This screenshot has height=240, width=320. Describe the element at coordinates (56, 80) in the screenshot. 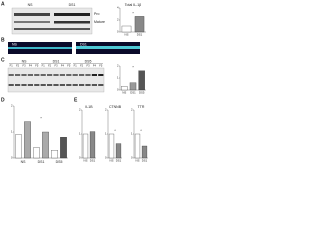

I see `blot` at that location.